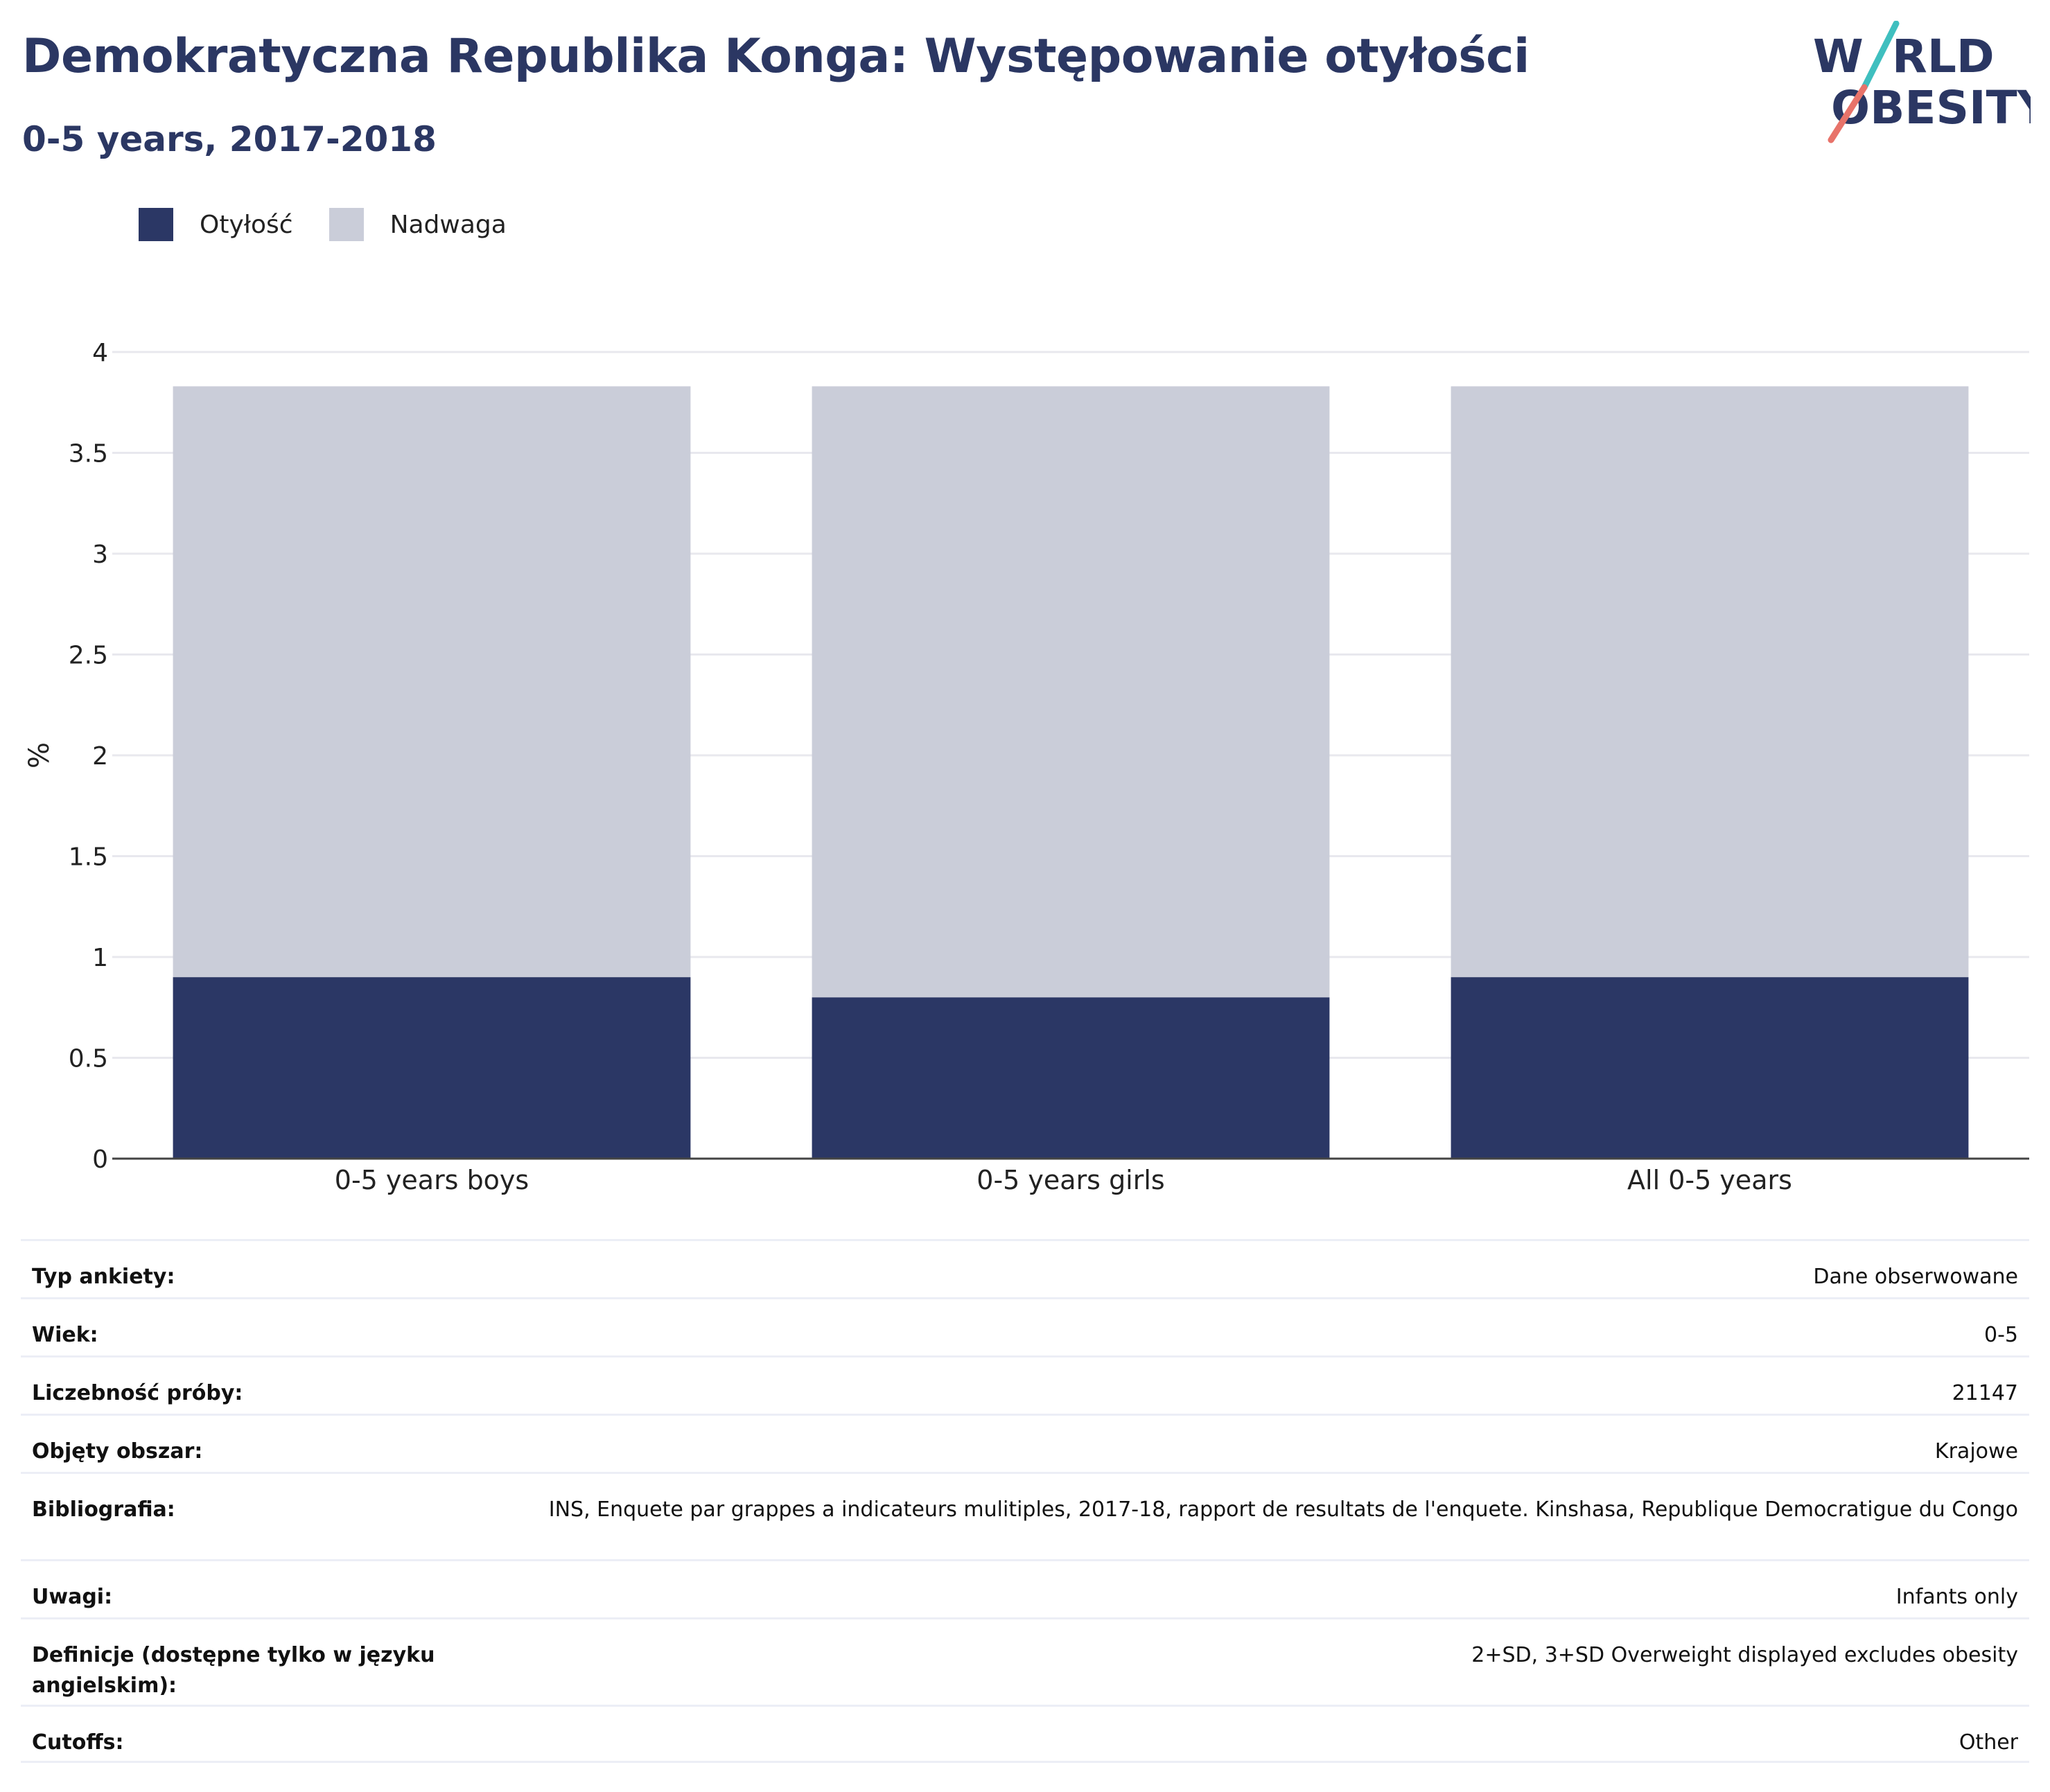 The image size is (2050, 1792). Describe the element at coordinates (88, 857) in the screenshot. I see `y-tick-label: 1.5` at that location.